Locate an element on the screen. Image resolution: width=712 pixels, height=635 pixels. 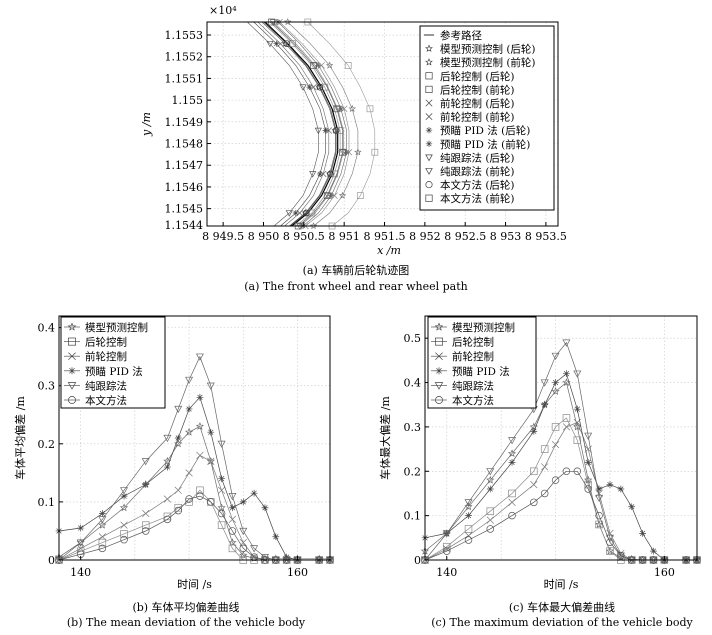
y-tick-label: 0.2 is located at coordinates (413, 471).